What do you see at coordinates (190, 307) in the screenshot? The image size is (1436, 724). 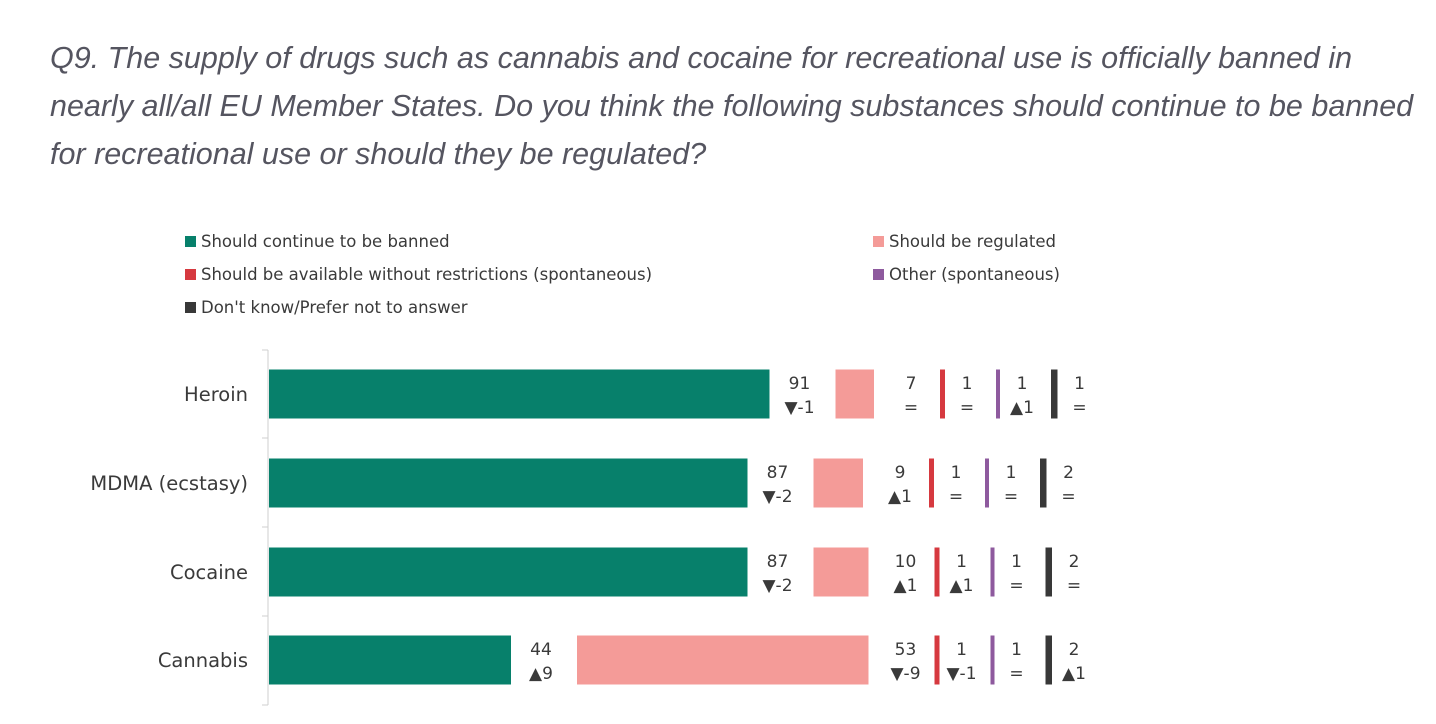 I see `legend-swatch-dont-know` at bounding box center [190, 307].